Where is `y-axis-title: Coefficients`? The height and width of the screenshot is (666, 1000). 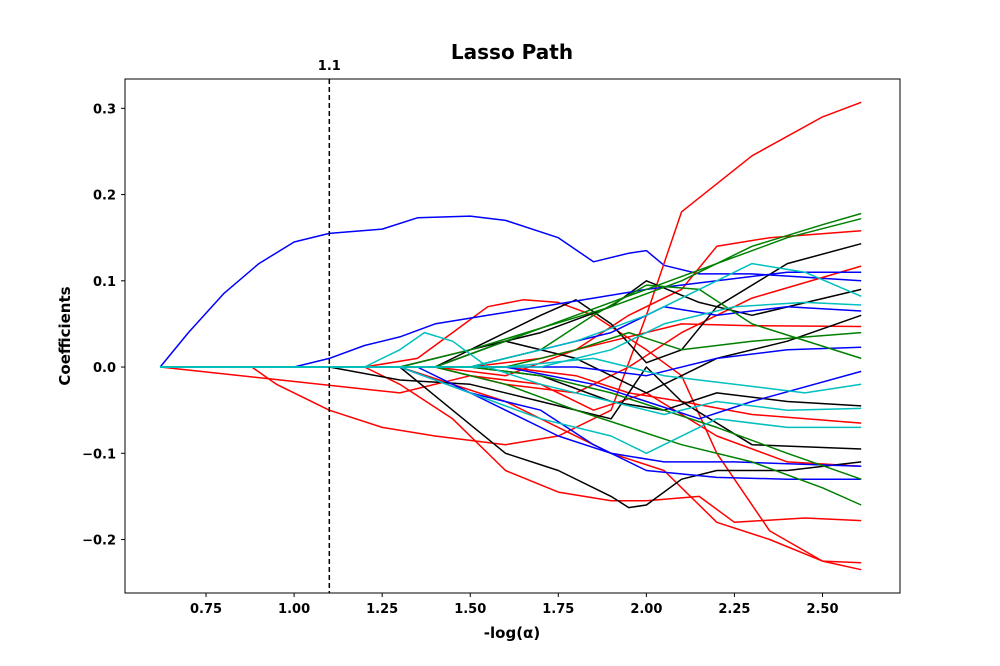
y-axis-title: Coefficients is located at coordinates (65, 335).